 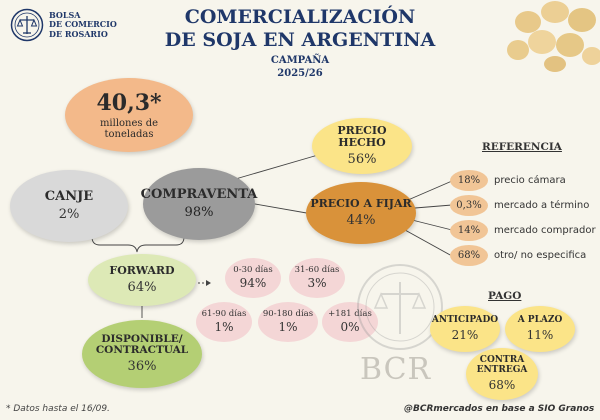 I want to click on precio-hecho-value: 56%, so click(x=362, y=159).